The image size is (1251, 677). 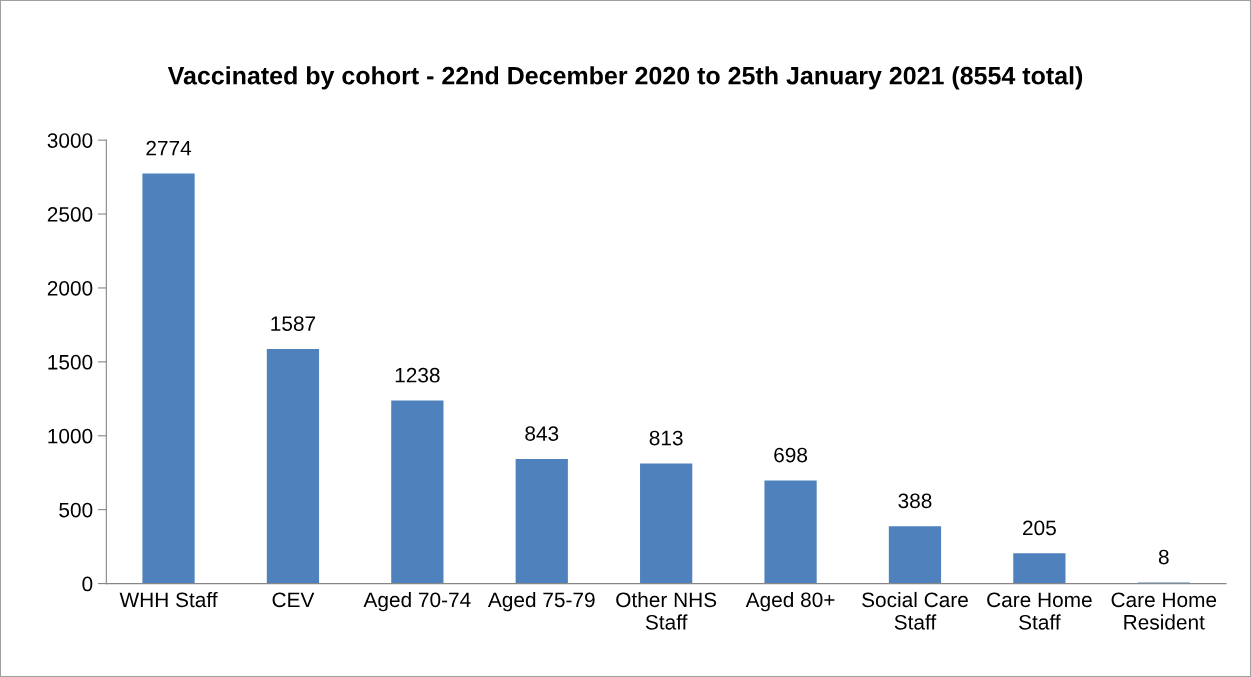 I want to click on data-label: 1587, so click(x=293, y=323).